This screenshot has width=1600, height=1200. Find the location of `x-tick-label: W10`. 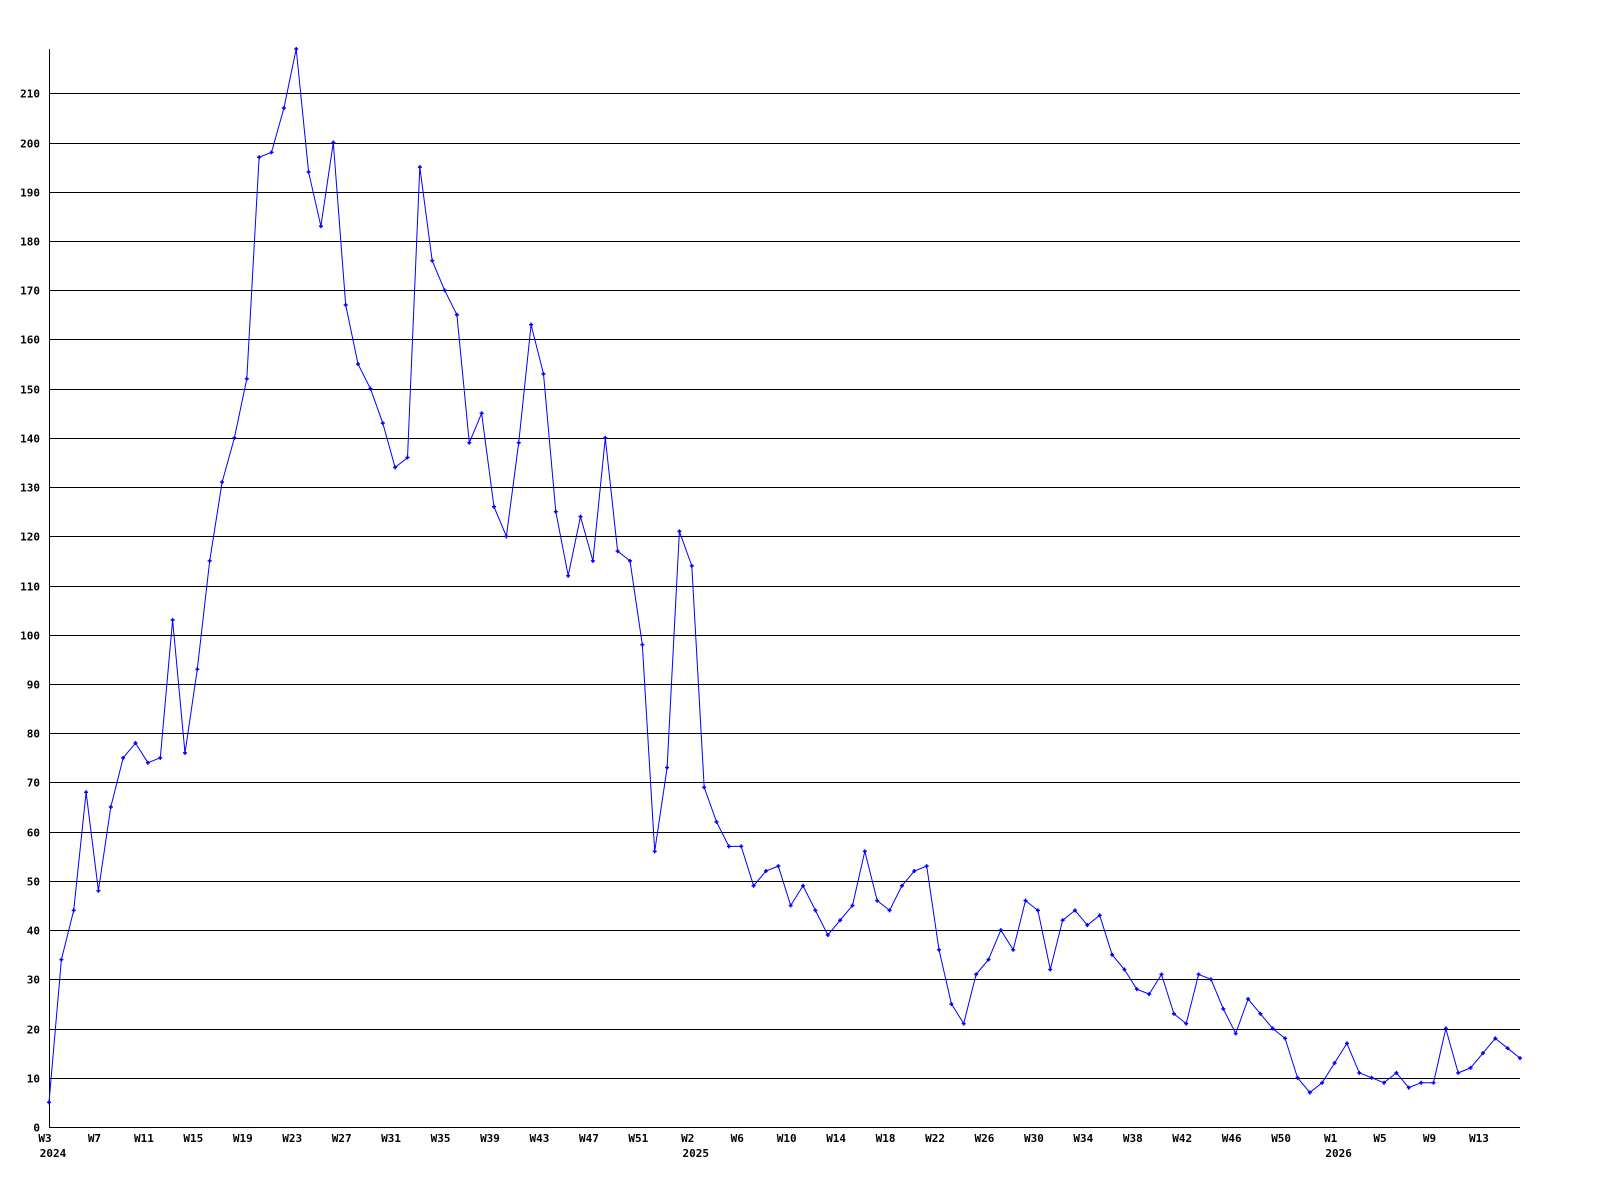

x-tick-label: W10 is located at coordinates (787, 1138).